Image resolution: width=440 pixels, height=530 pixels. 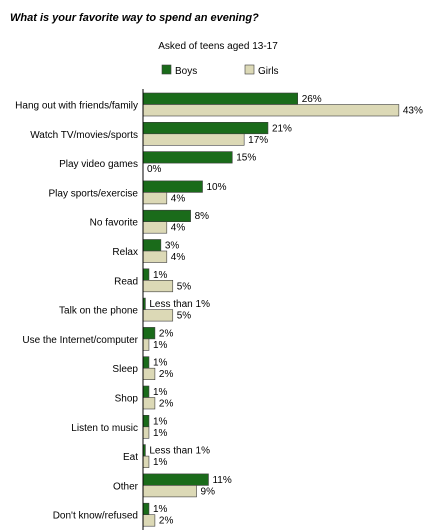 What do you see at coordinates (218, 46) in the screenshot?
I see `chart-subtitle: Asked of teens aged 13-17` at bounding box center [218, 46].